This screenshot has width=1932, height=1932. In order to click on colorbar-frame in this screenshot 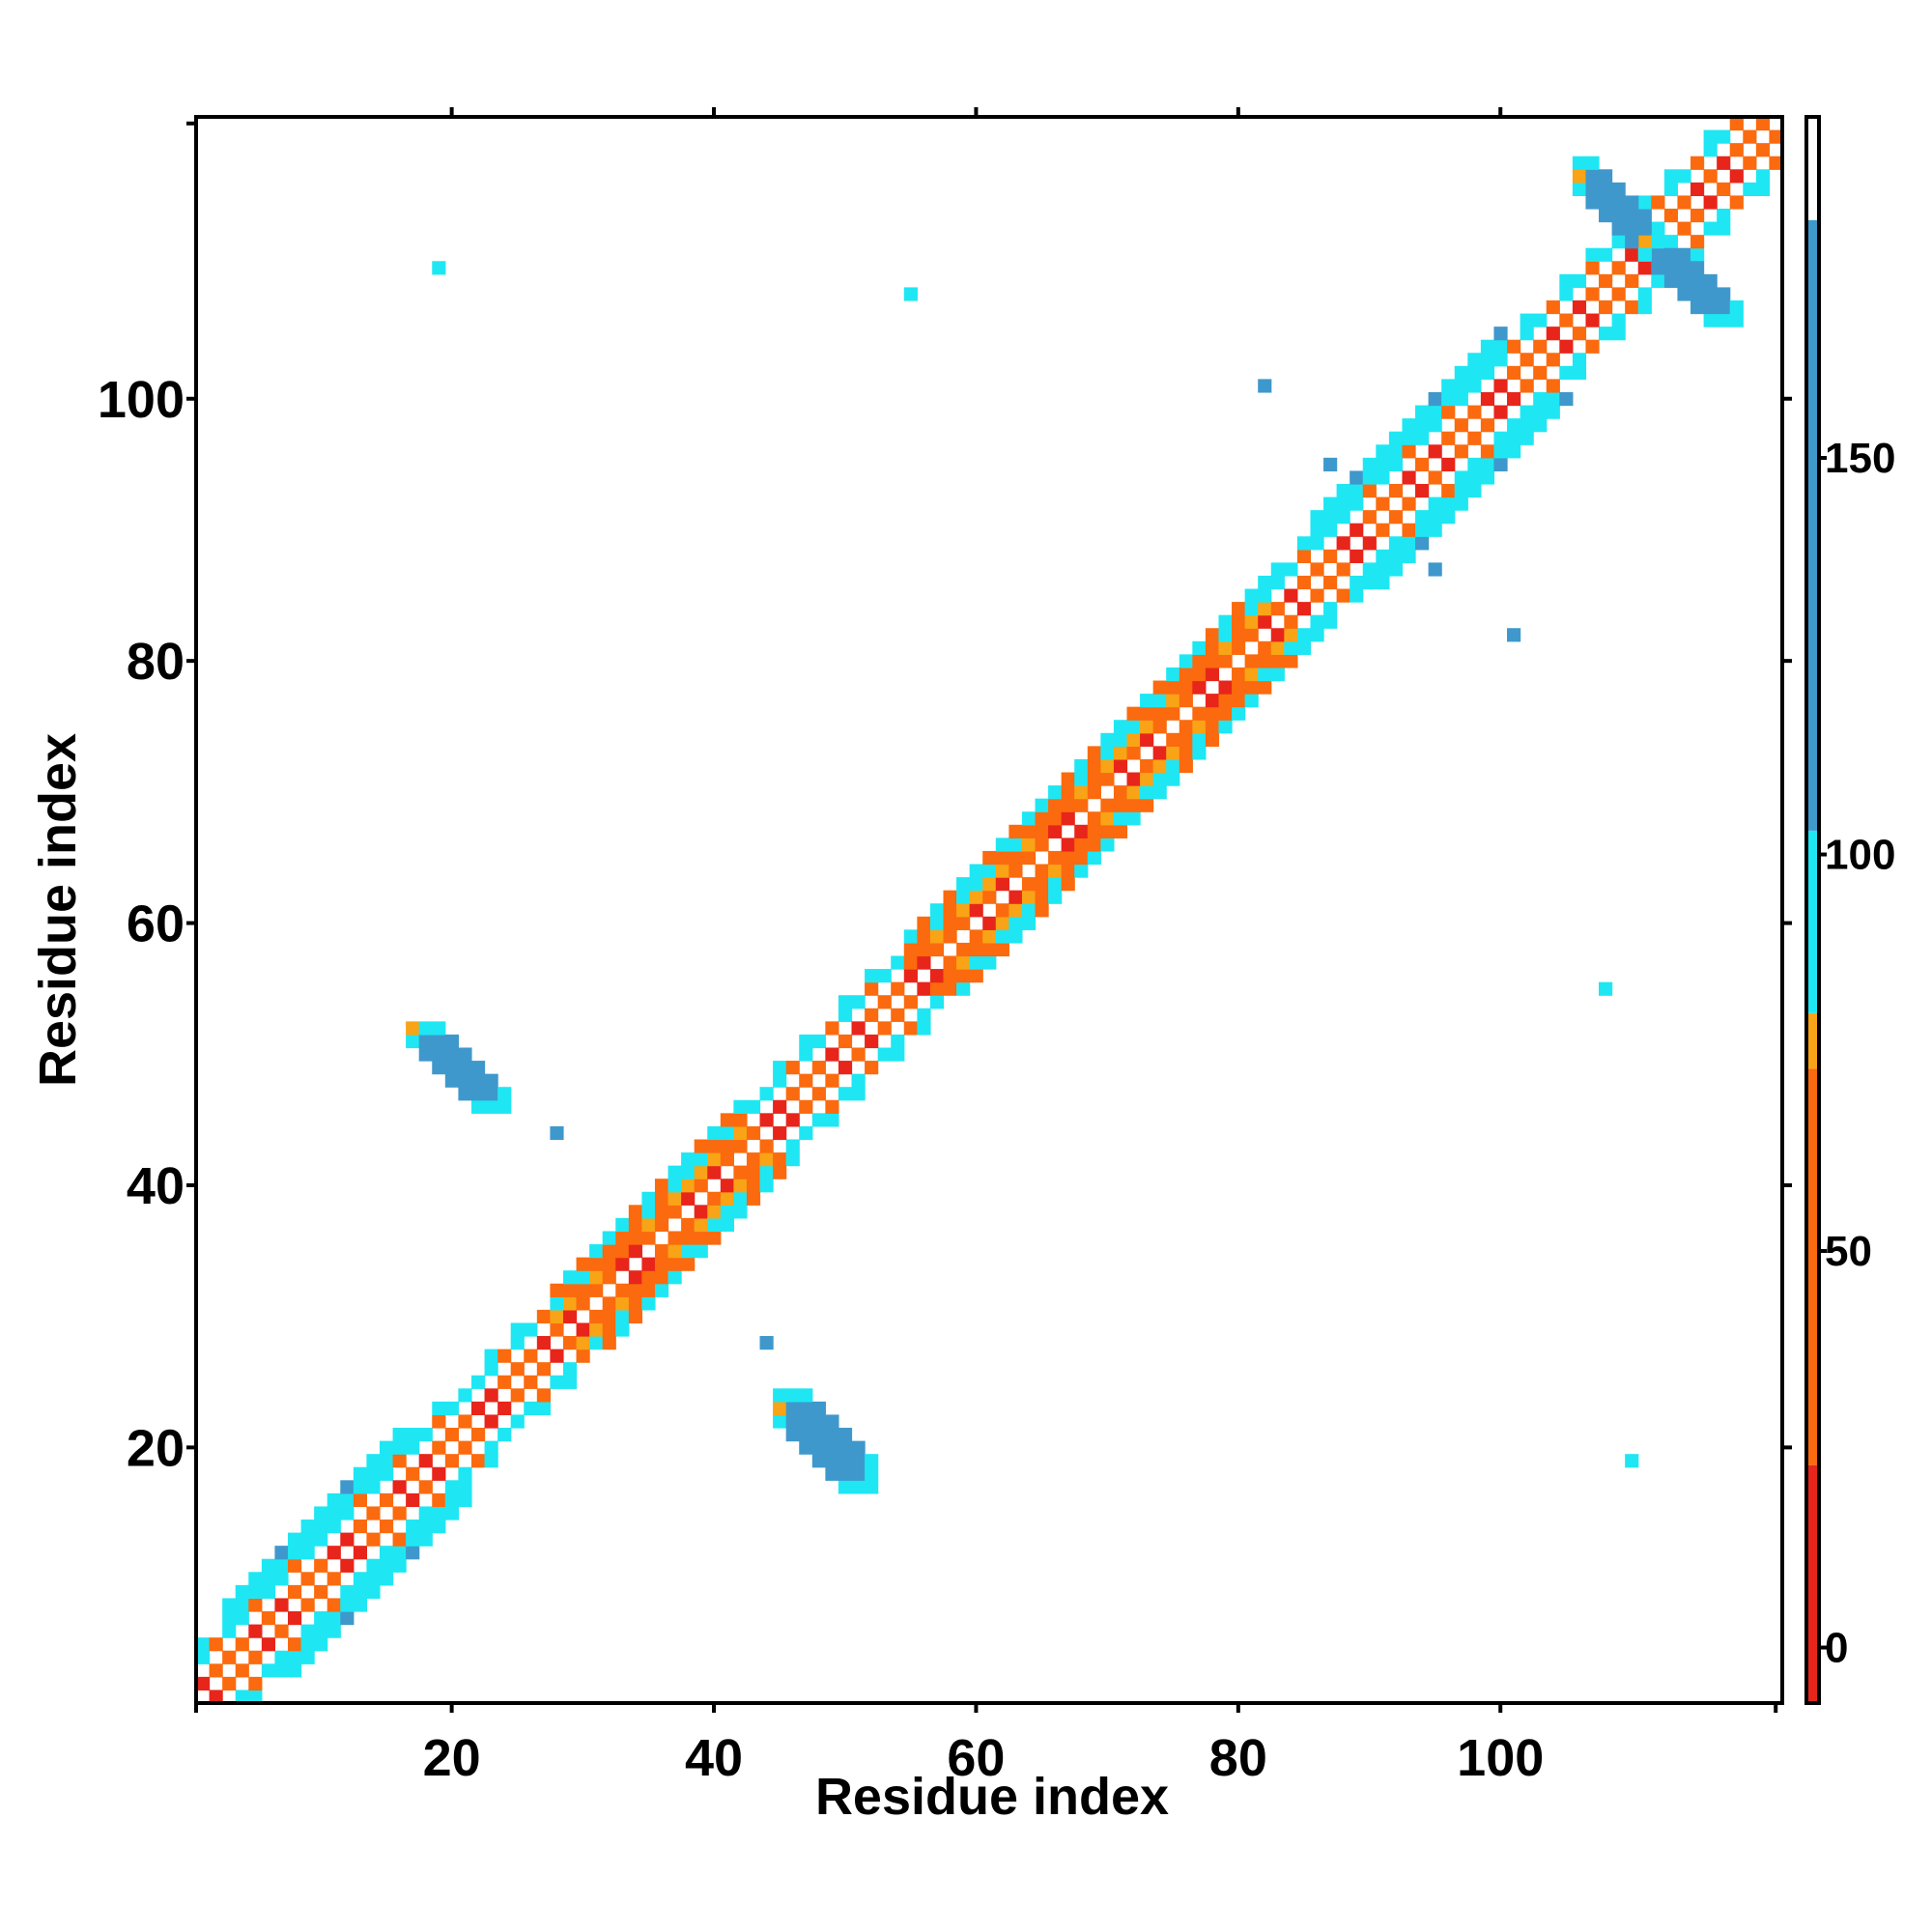, I will do `click(1812, 910)`.